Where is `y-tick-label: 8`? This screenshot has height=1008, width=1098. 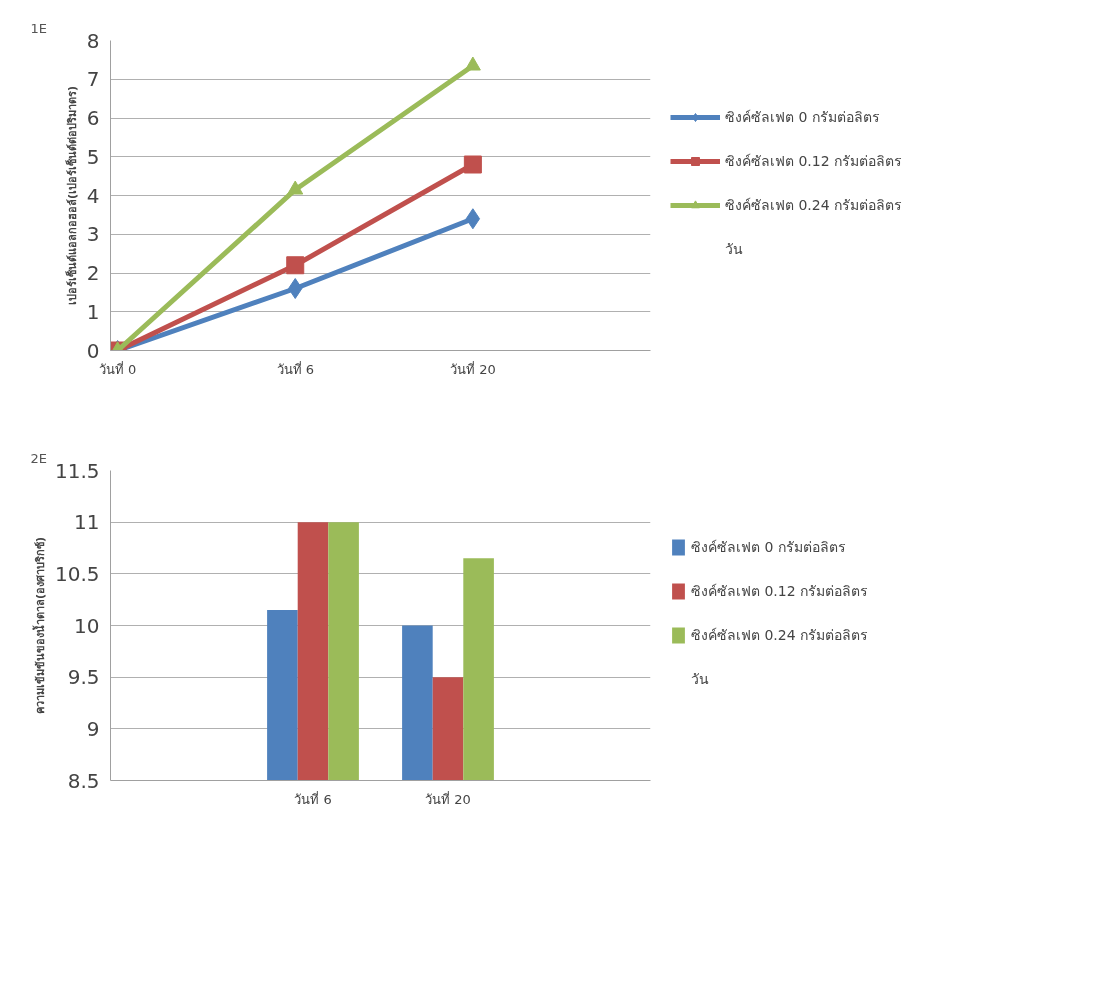
y-tick-label: 8 is located at coordinates (93, 40).